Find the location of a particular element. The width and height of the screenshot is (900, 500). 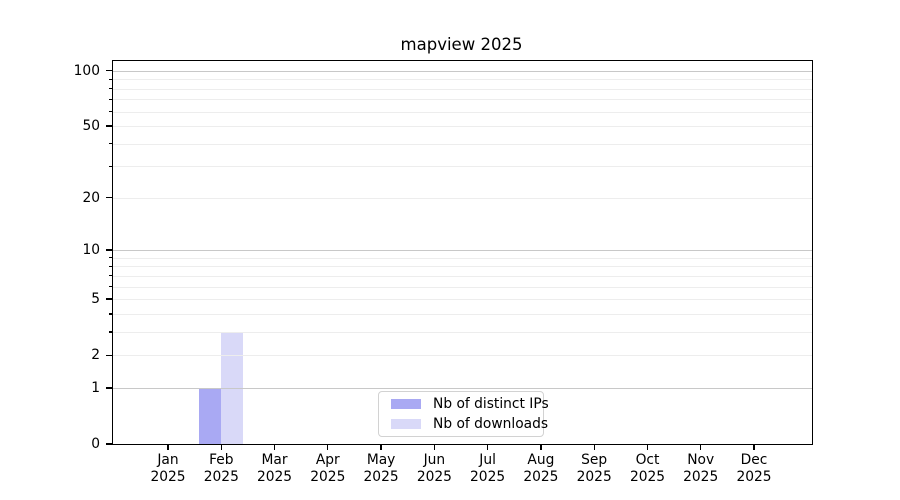

y-axis-label: 1 is located at coordinates (95, 387).